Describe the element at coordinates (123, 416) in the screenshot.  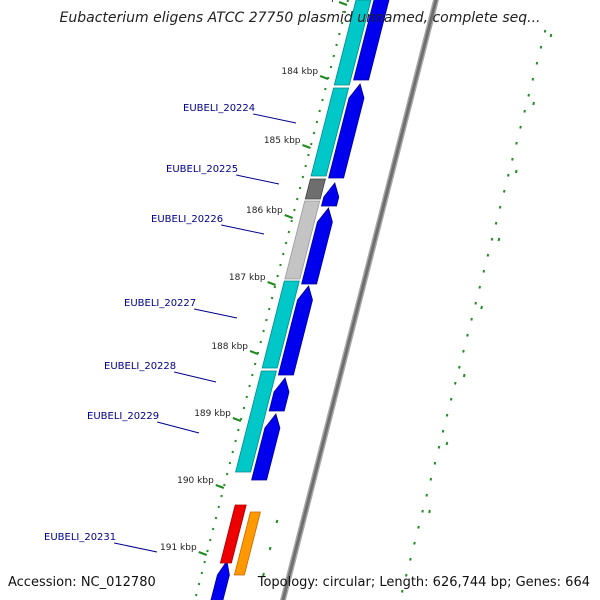
I see `gene-label: EUBELI_20229` at that location.